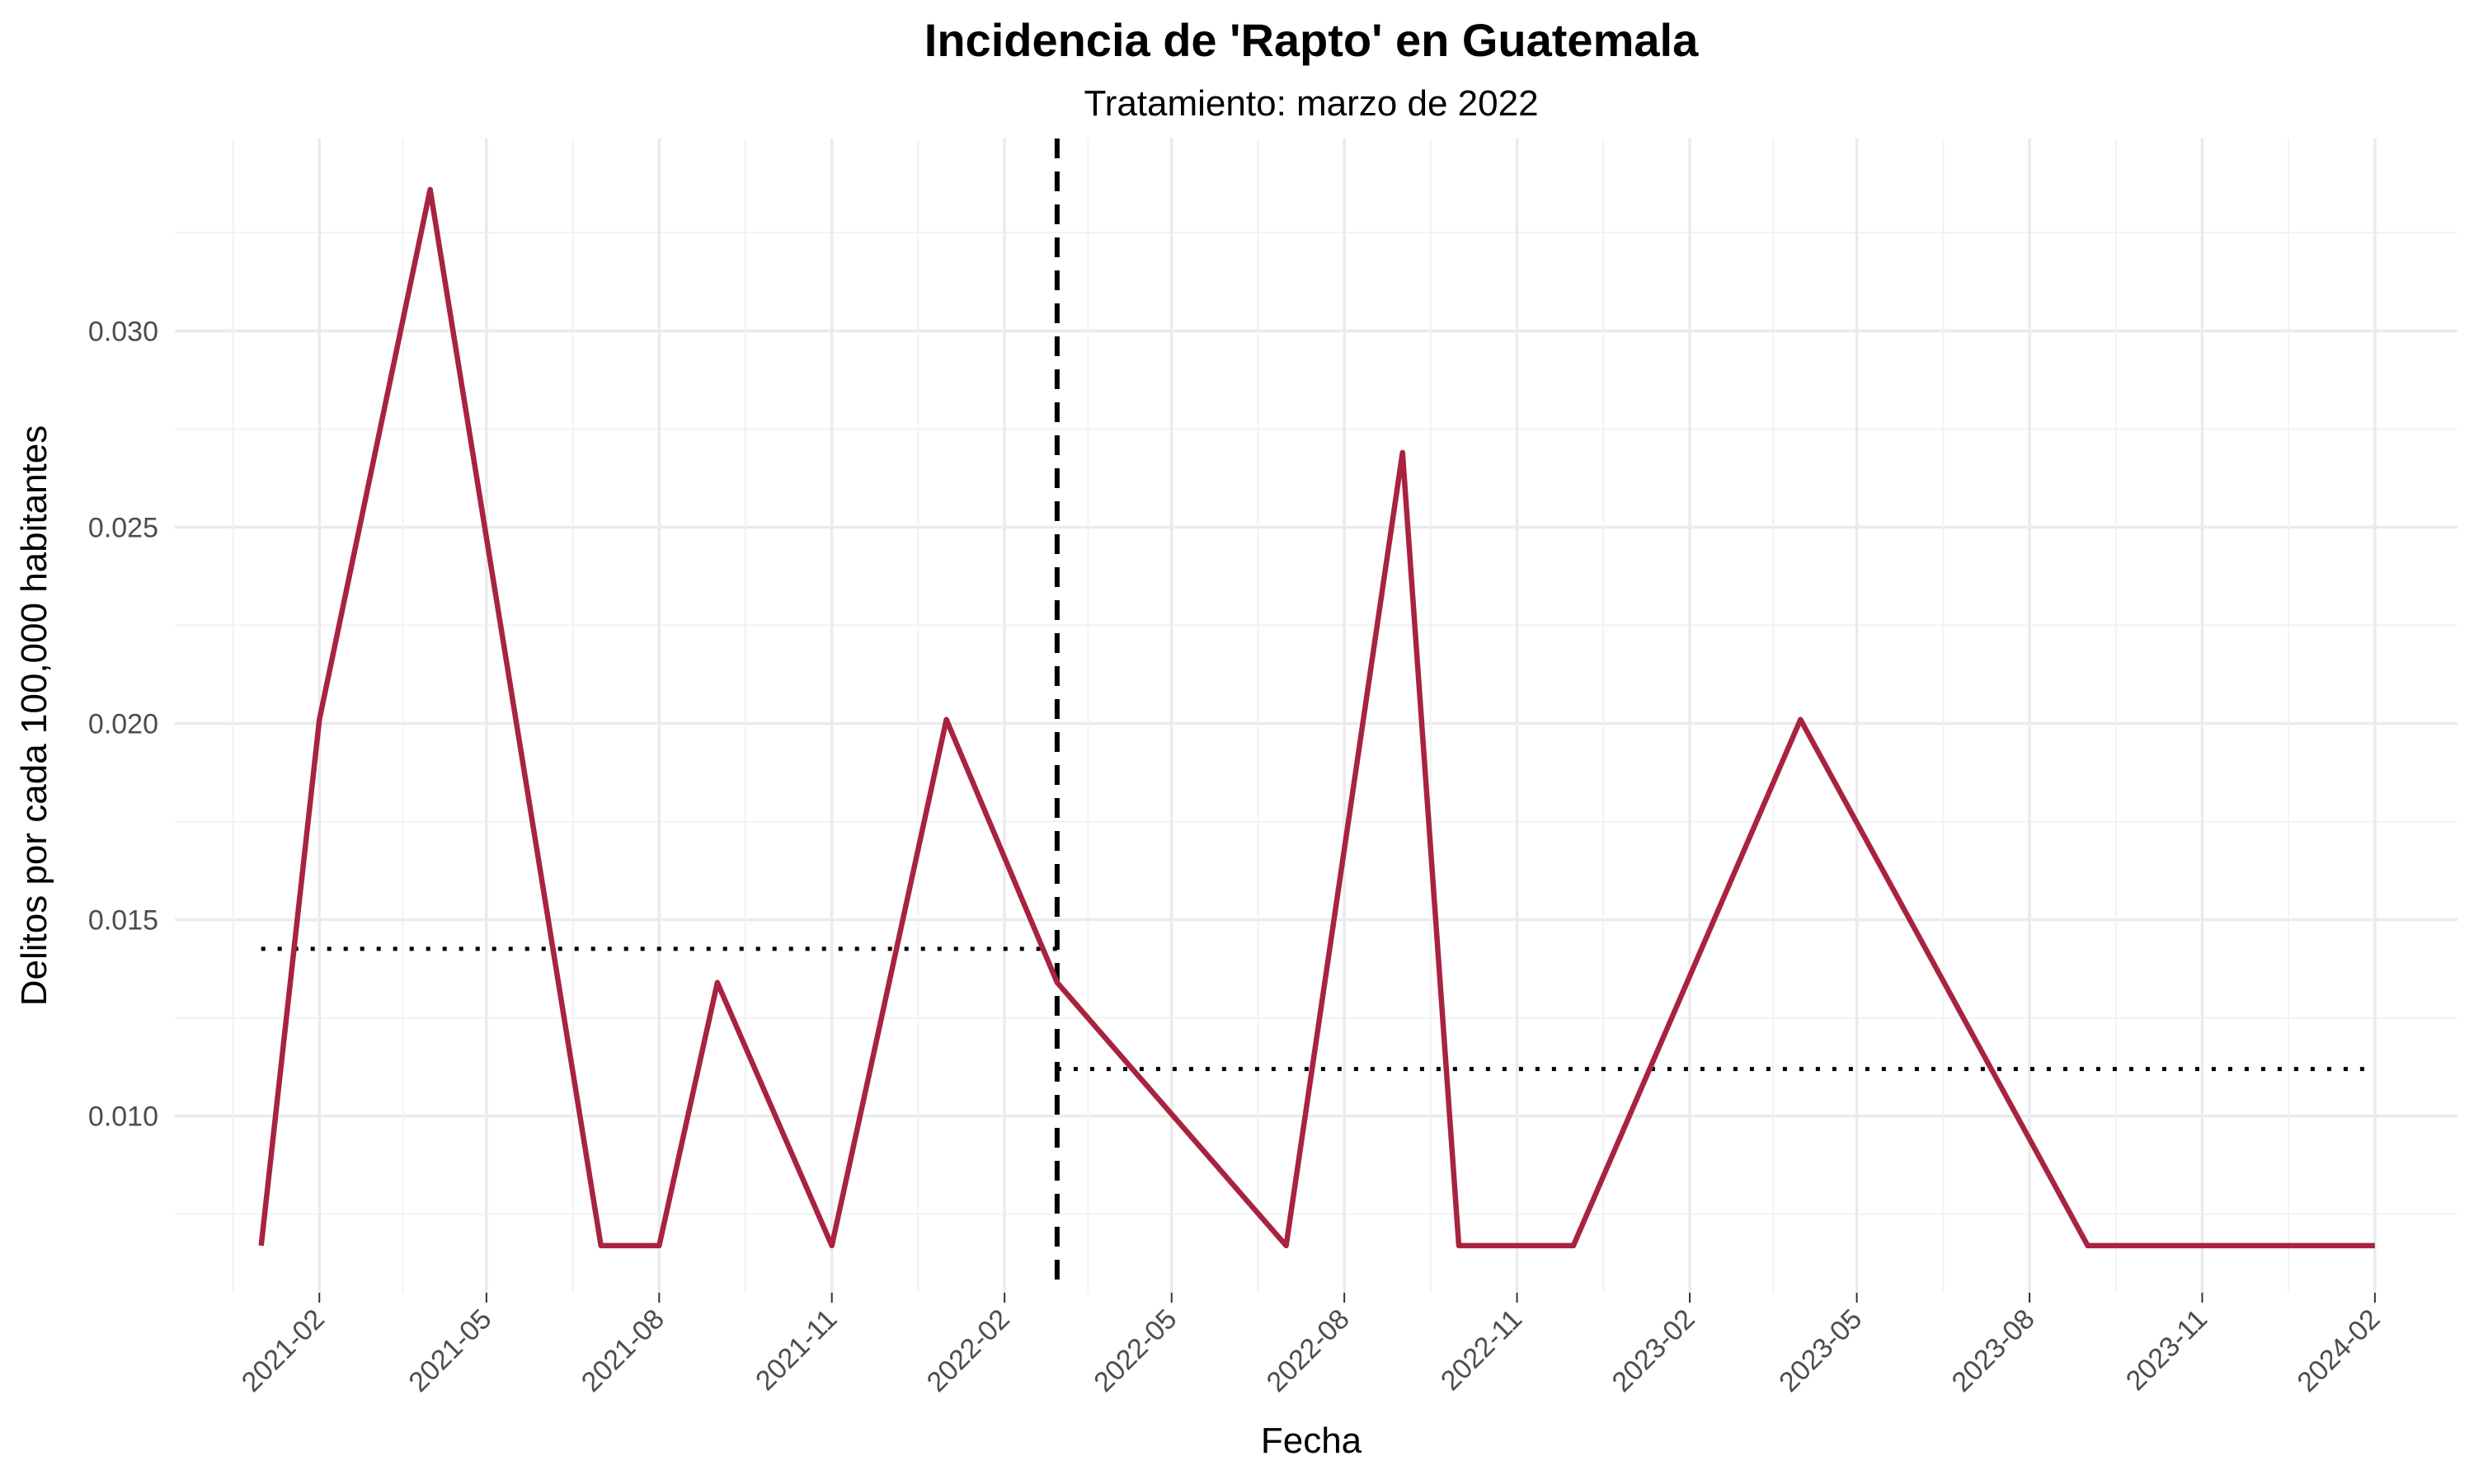 The image size is (2474, 1484). What do you see at coordinates (1311, 40) in the screenshot?
I see `chart-title: Incidencia de 'Rapto' en Guatemala` at bounding box center [1311, 40].